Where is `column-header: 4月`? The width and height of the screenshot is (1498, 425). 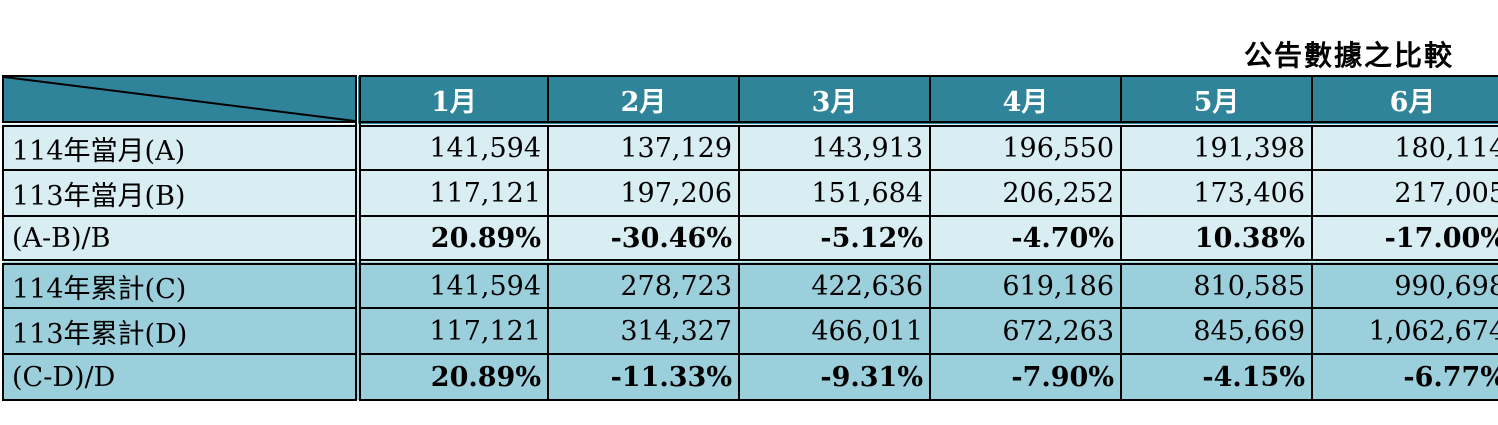
column-header: 4月 is located at coordinates (1025, 100).